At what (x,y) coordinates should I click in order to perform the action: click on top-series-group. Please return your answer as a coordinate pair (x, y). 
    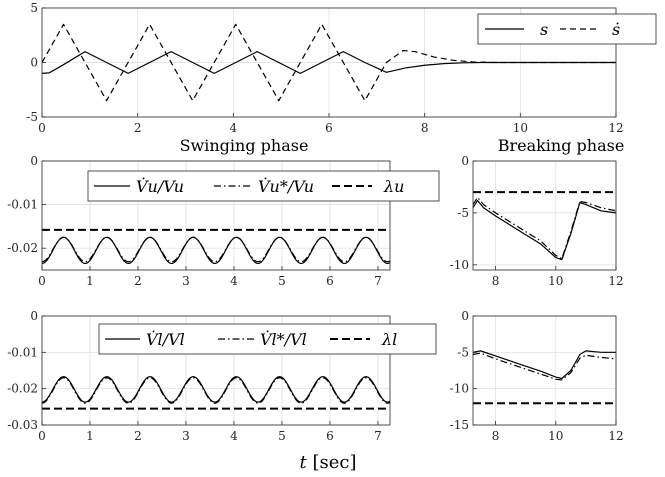
    Looking at the image, I should click on (329, 62).